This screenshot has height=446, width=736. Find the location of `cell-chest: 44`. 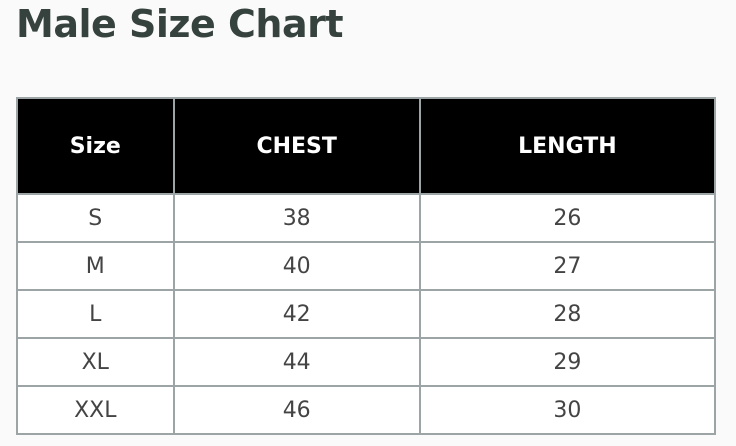

cell-chest: 44 is located at coordinates (296, 362).